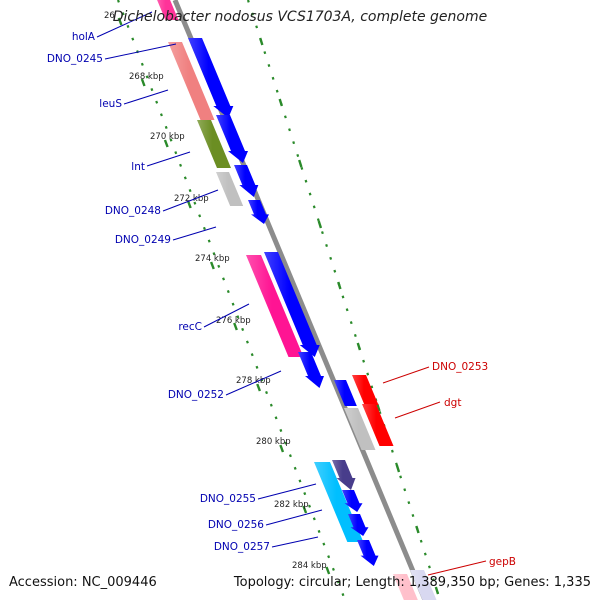 Image resolution: width=600 pixels, height=600 pixels. I want to click on feature-cds-leus, so click(232, 139).